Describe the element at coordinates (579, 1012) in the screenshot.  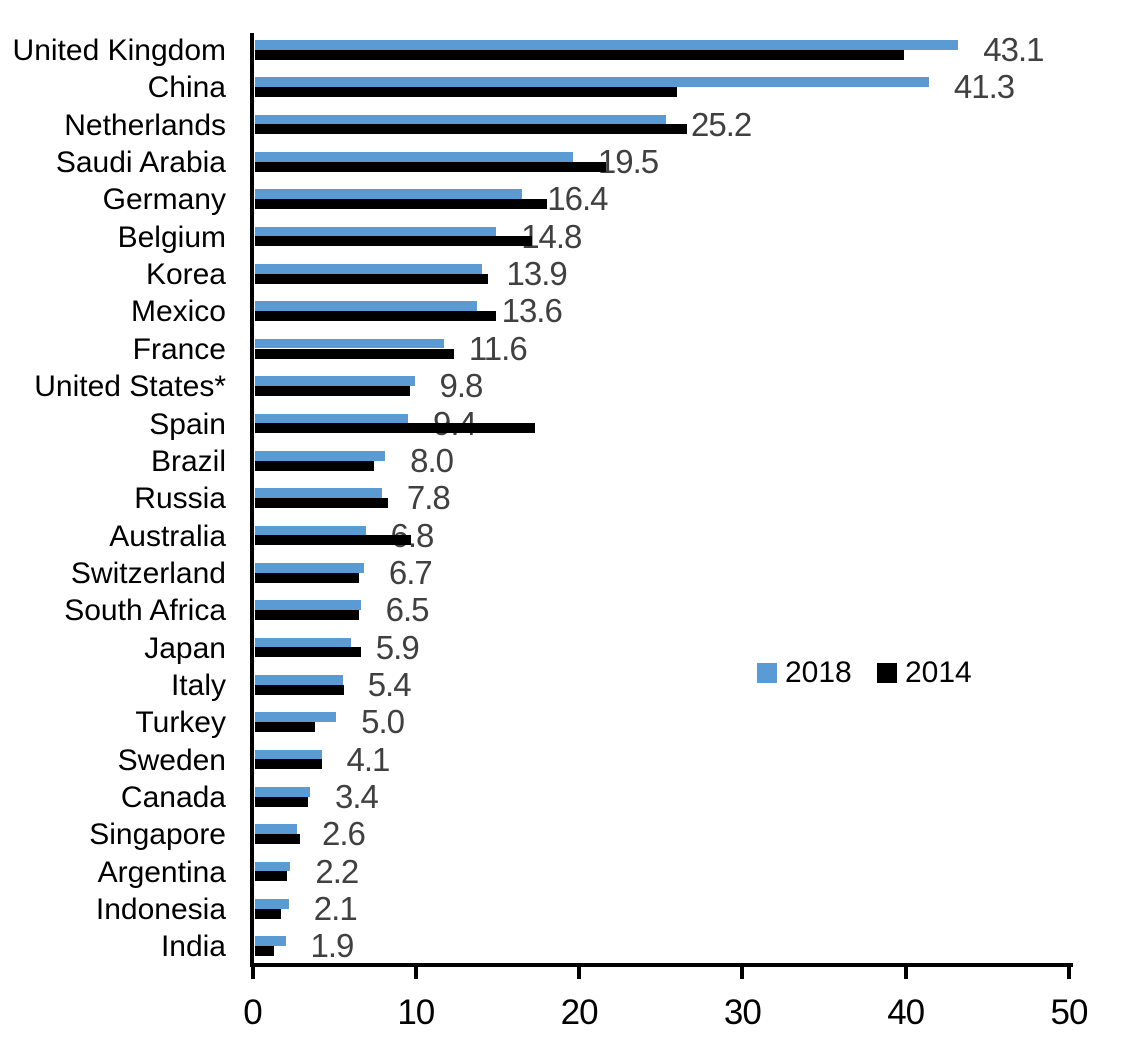
I see `x-axis-tick-label: 20` at that location.